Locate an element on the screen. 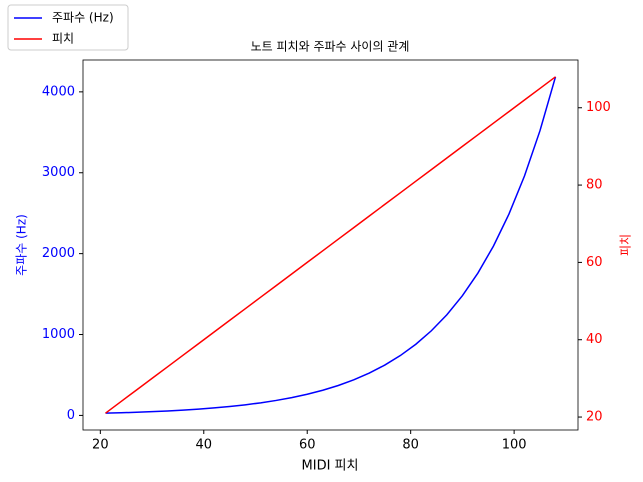  x-tick-label: 100 is located at coordinates (514, 445).